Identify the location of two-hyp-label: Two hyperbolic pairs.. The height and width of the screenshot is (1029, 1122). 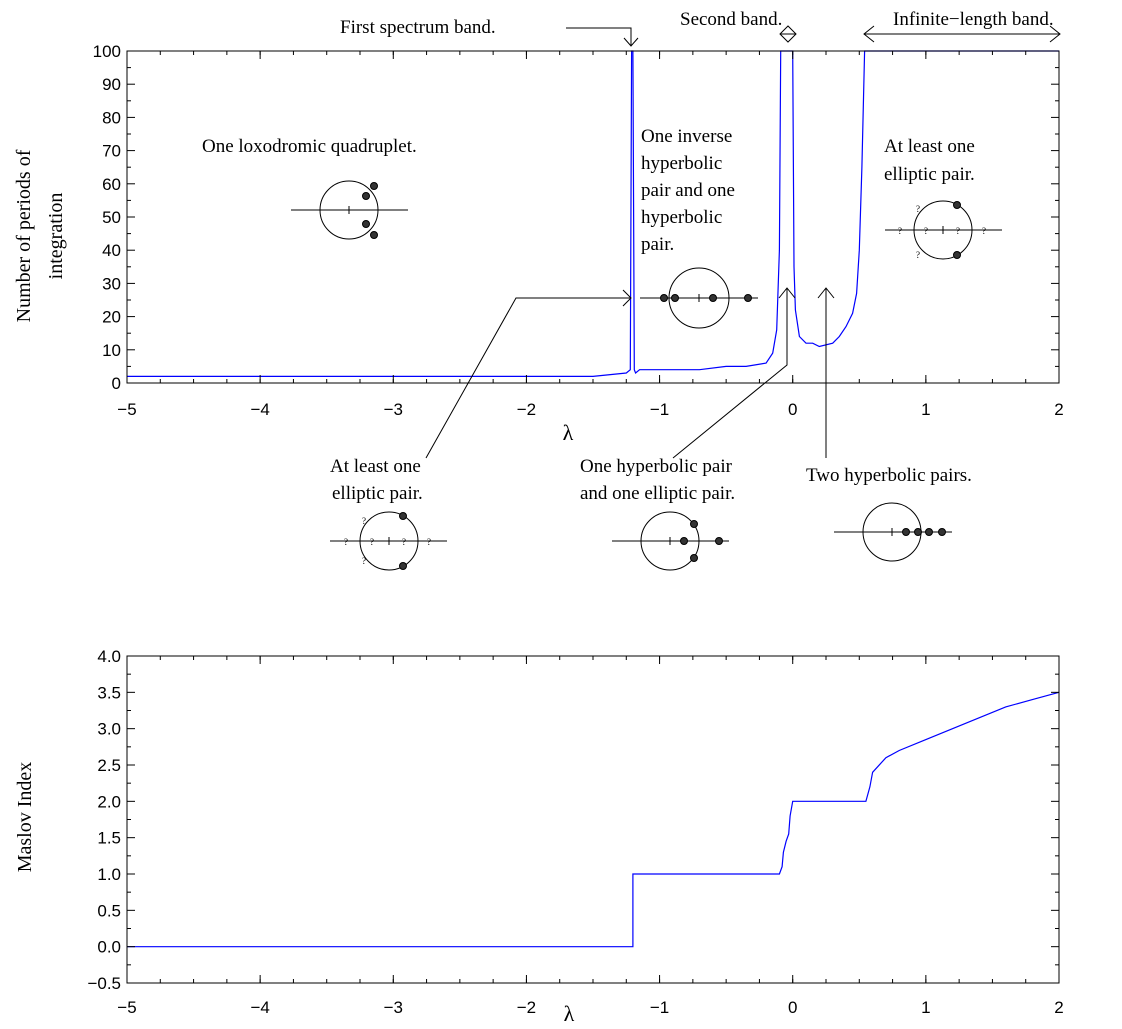
(889, 475).